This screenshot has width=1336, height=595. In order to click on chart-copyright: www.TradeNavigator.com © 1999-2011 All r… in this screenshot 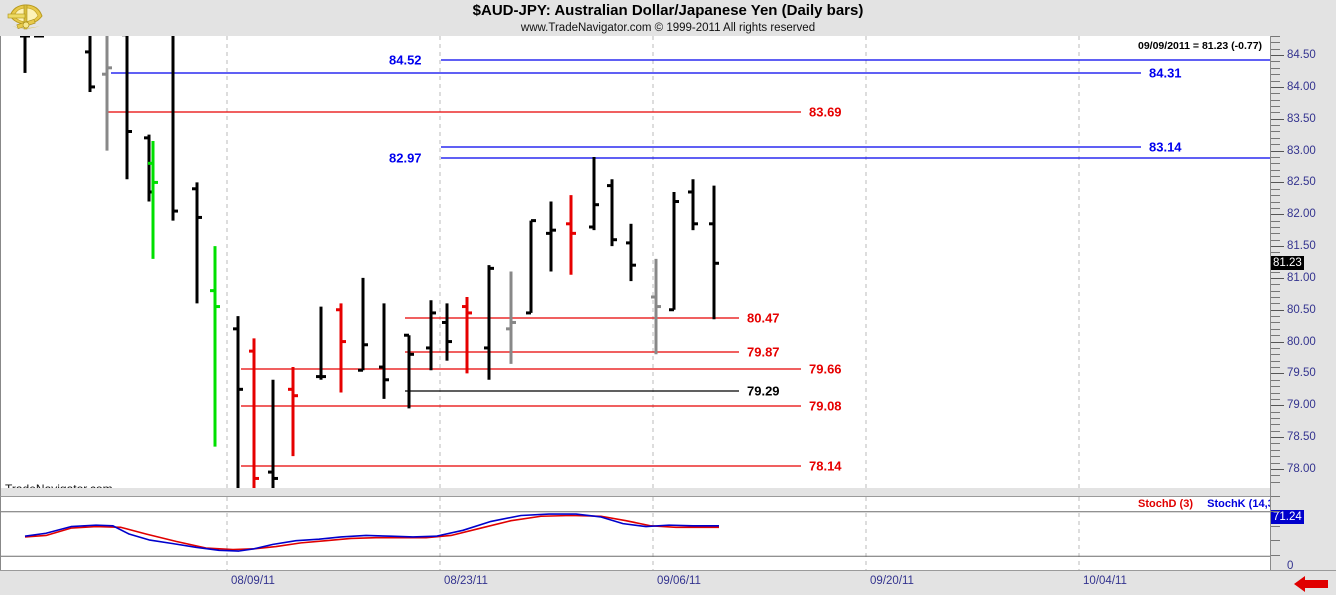, I will do `click(668, 28)`.